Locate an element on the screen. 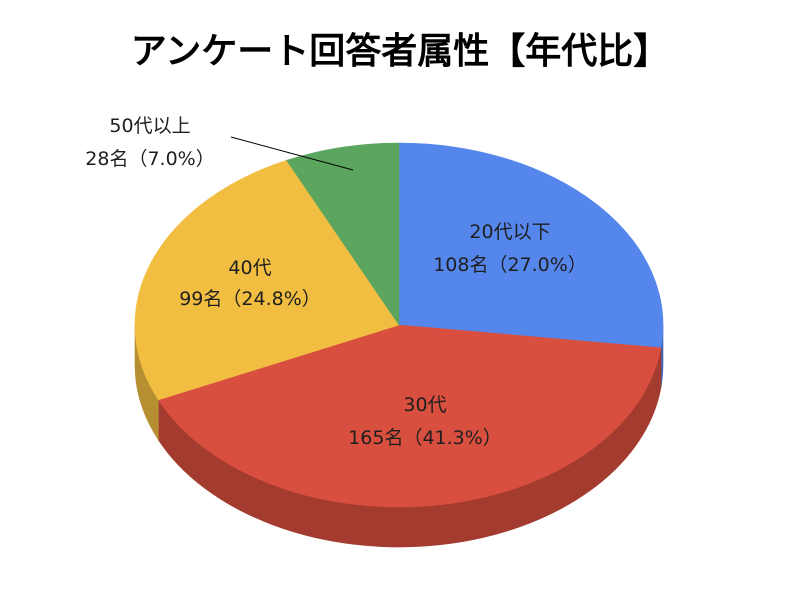 The image size is (800, 600). slice-category-label-40s: 40代 is located at coordinates (249, 268).